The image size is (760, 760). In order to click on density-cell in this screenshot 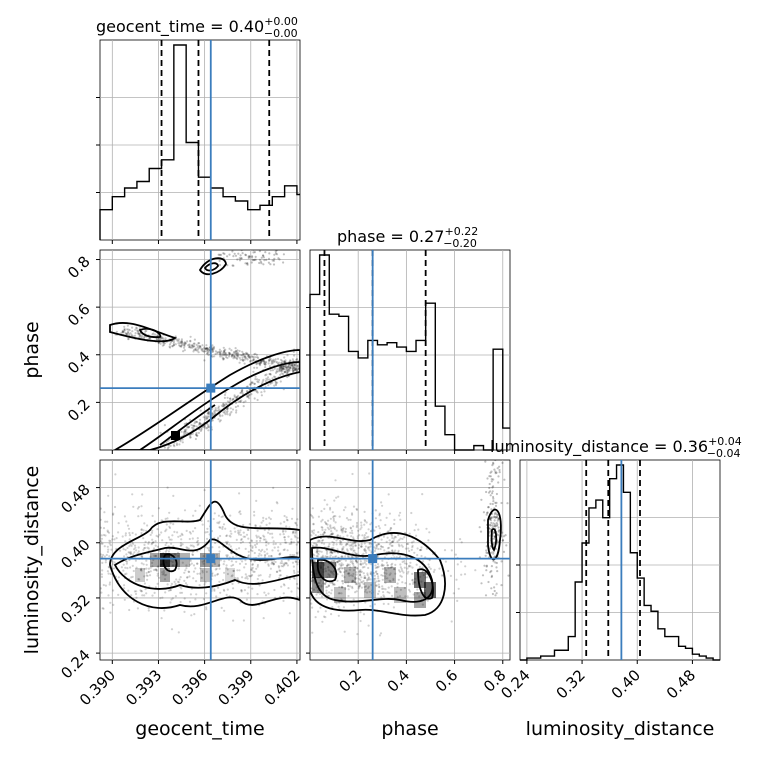, I will do `click(165, 575)`.